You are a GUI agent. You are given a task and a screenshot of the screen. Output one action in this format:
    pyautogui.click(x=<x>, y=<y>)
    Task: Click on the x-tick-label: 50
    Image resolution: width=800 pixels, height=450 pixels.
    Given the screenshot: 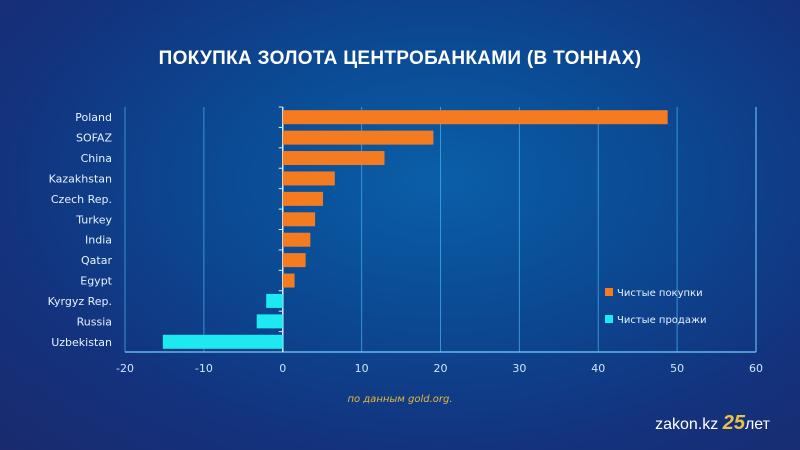 What is the action you would take?
    pyautogui.click(x=677, y=368)
    